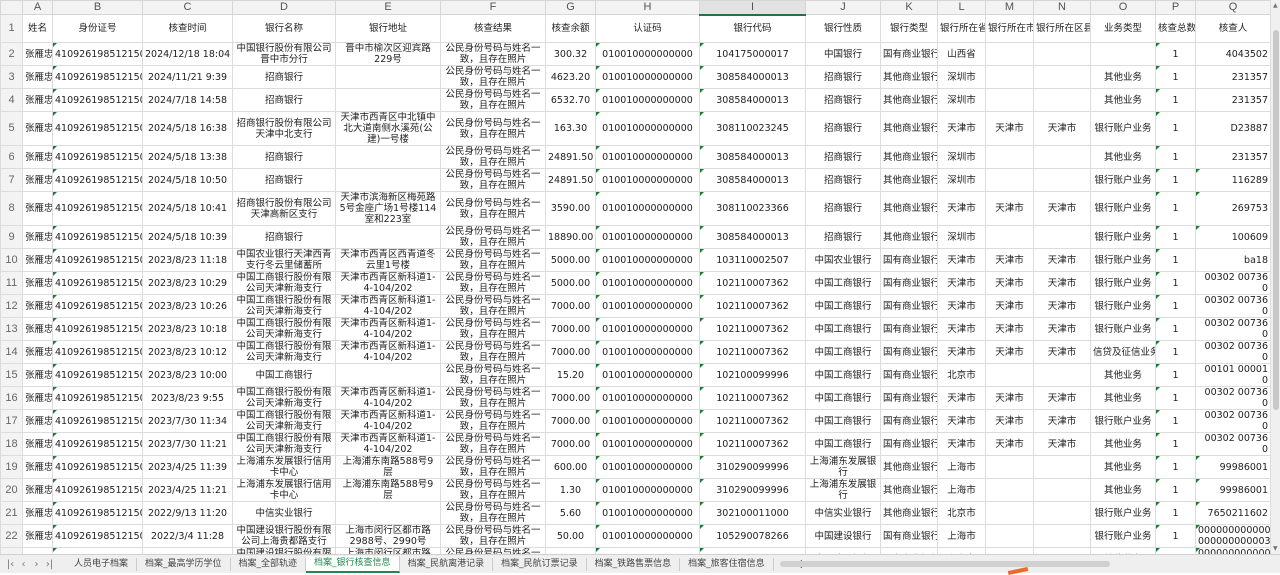  What do you see at coordinates (843, 490) in the screenshot?
I see `cell-J: 上海浦东发展银行` at bounding box center [843, 490].